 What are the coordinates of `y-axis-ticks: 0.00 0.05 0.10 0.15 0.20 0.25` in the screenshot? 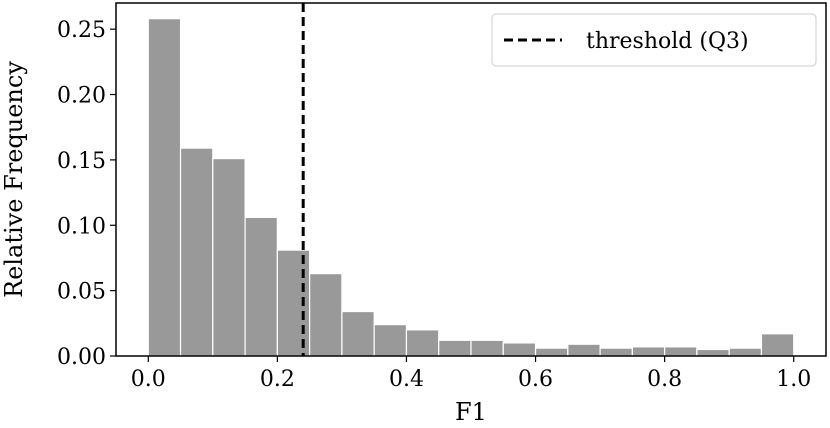 It's located at (86, 194).